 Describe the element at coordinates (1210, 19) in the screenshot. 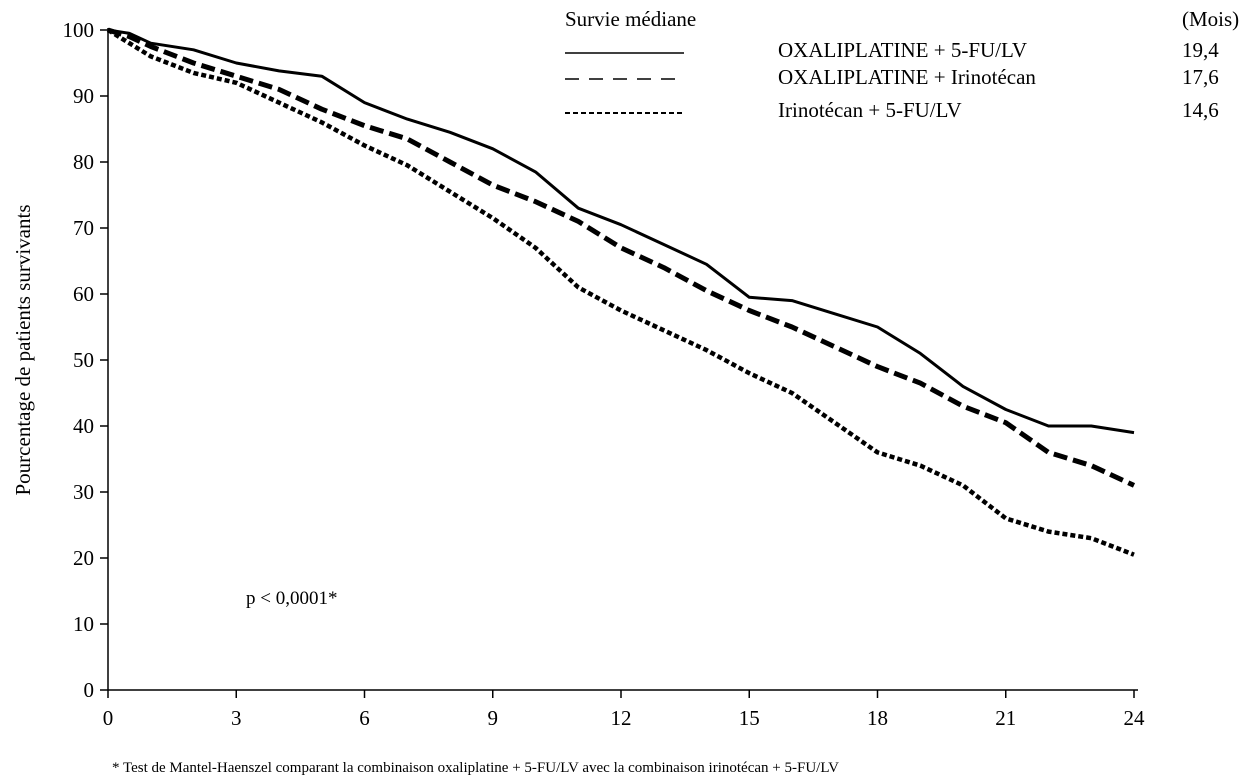

I see `legend-unit-header: (Mois)` at that location.